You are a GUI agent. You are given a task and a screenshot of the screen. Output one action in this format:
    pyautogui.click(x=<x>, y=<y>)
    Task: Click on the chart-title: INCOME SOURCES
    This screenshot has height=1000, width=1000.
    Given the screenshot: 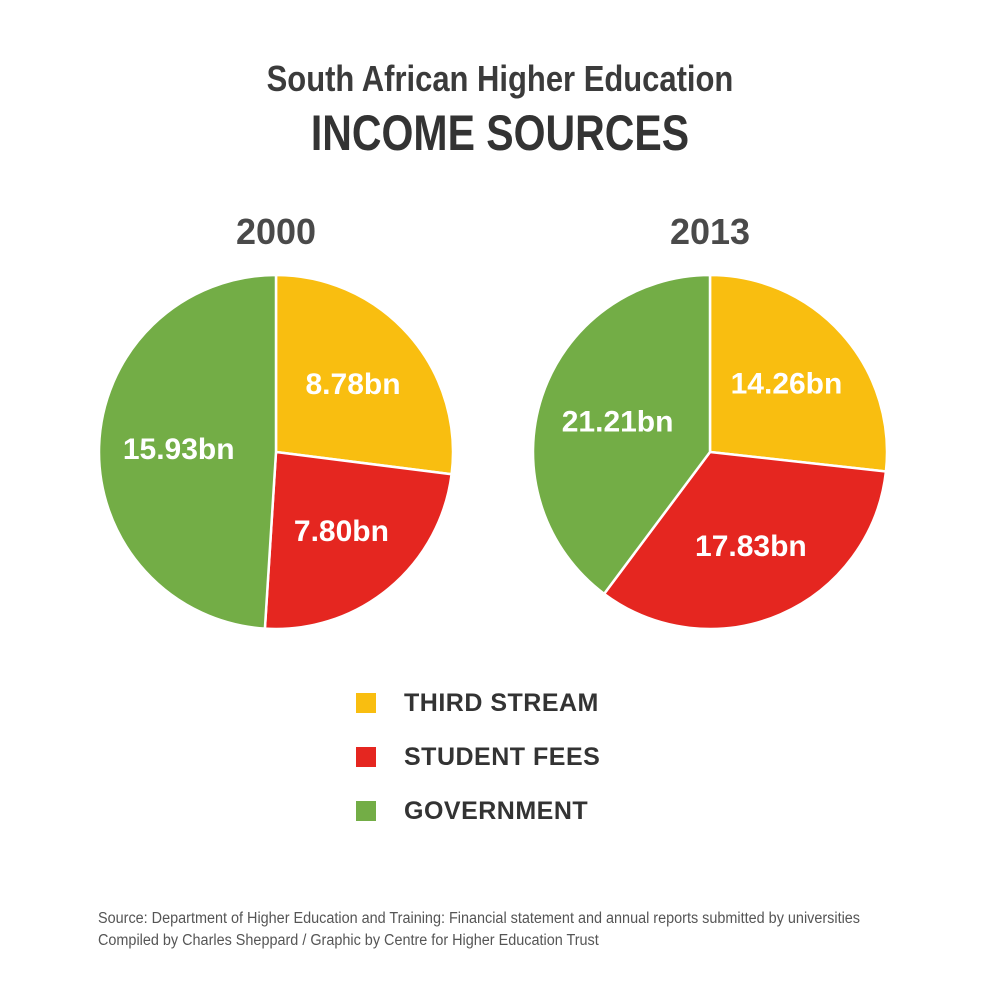 What is the action you would take?
    pyautogui.click(x=500, y=133)
    